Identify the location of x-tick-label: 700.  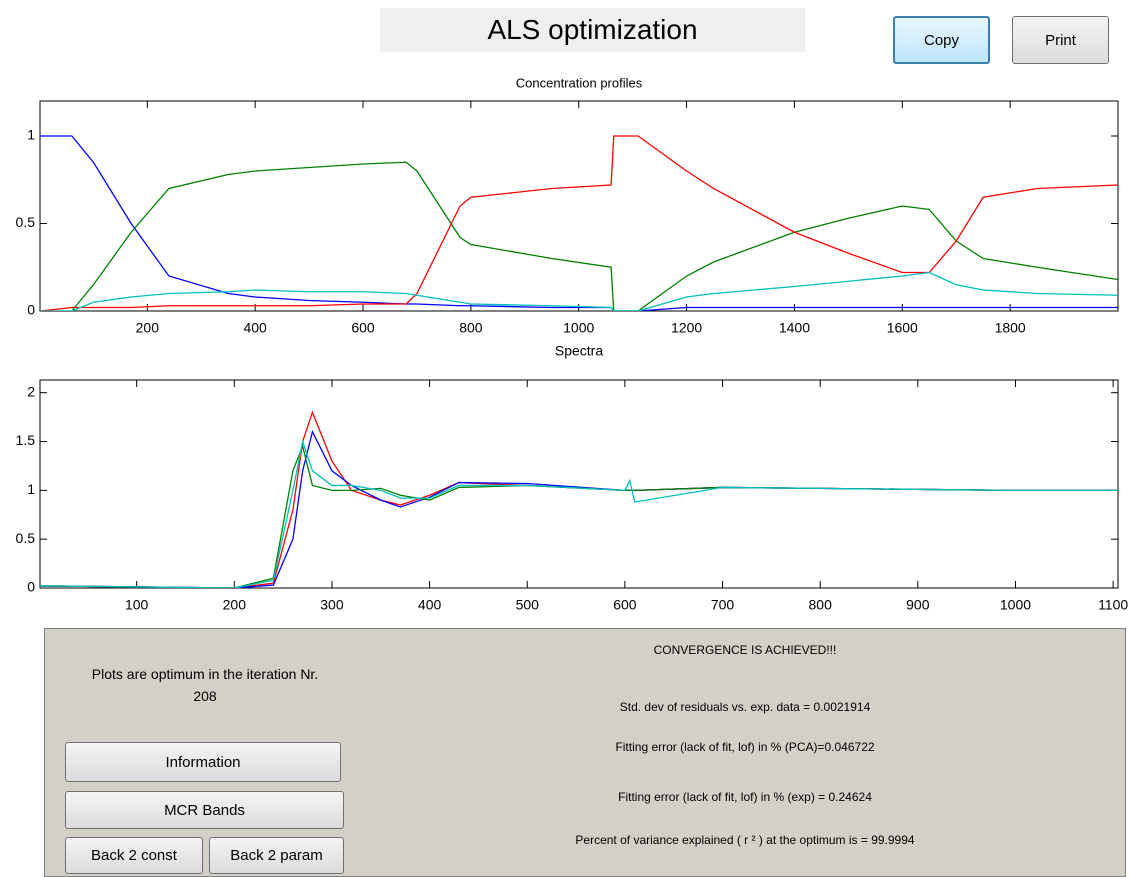
(723, 605).